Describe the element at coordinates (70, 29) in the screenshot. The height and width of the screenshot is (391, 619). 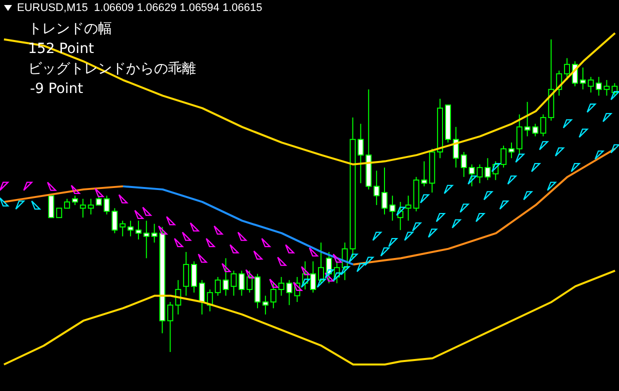
I see `text: トレンドの幅` at that location.